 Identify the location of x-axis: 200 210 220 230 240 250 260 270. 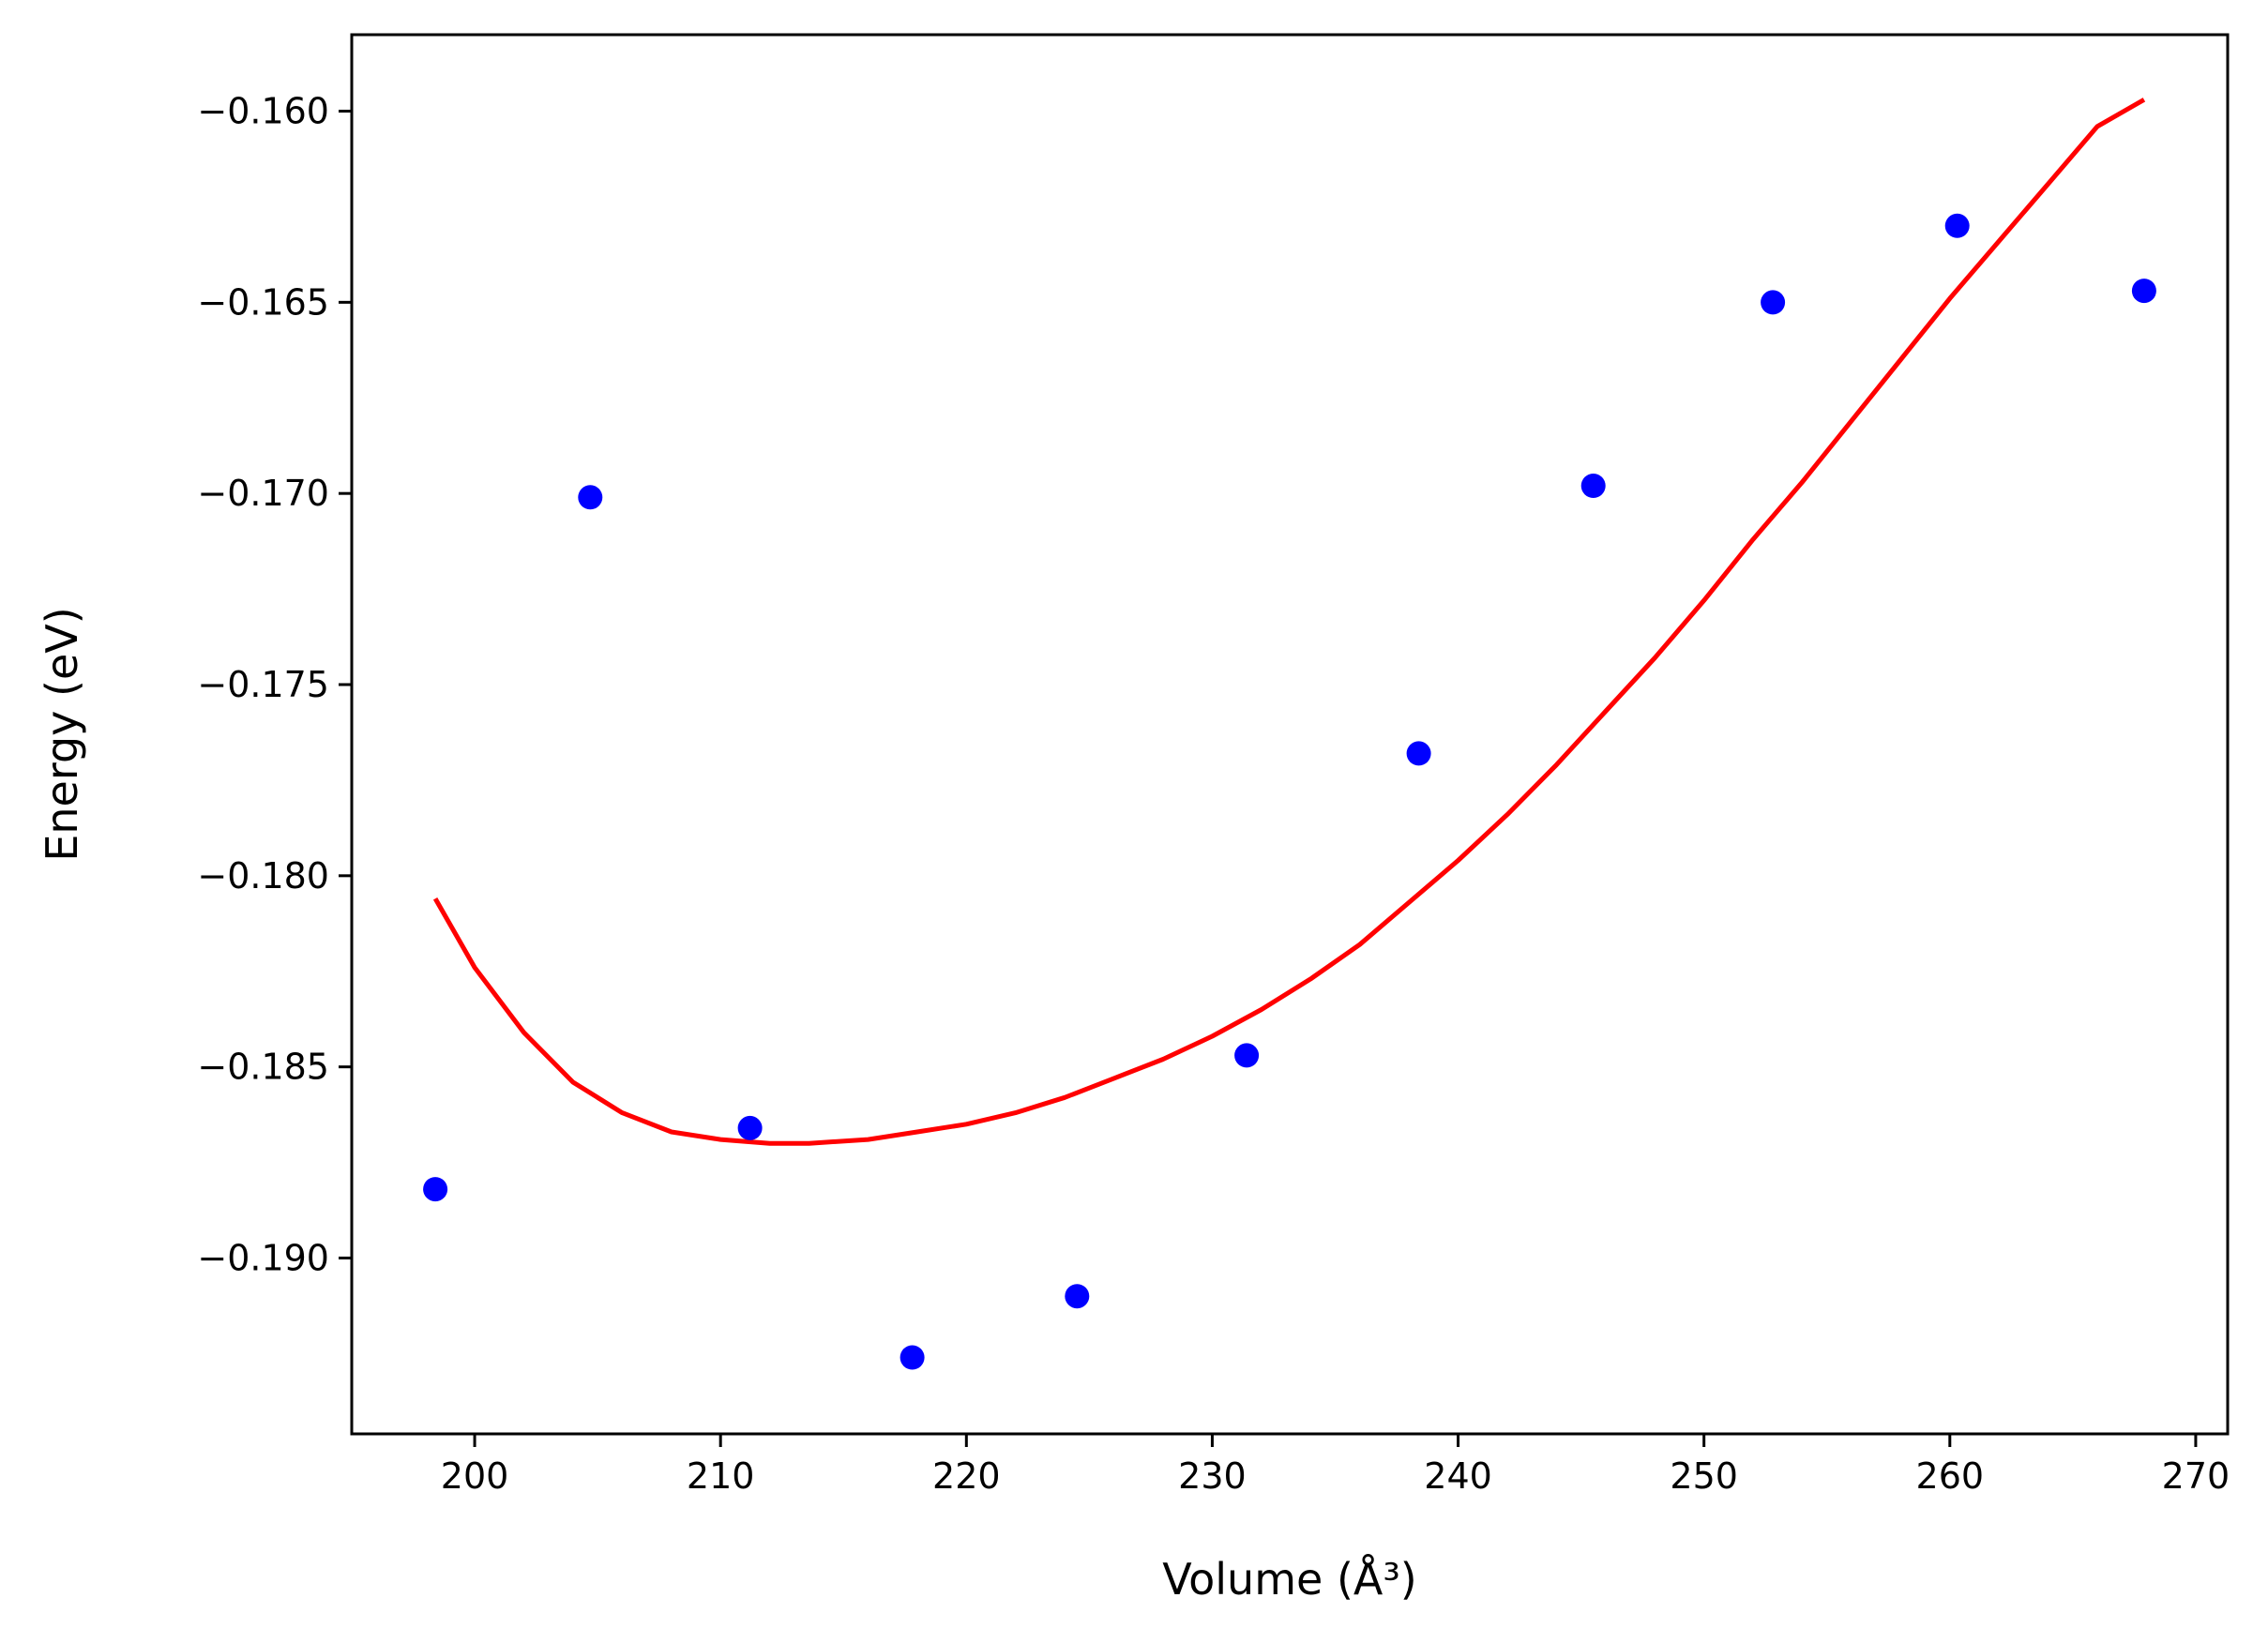
(1335, 1465).